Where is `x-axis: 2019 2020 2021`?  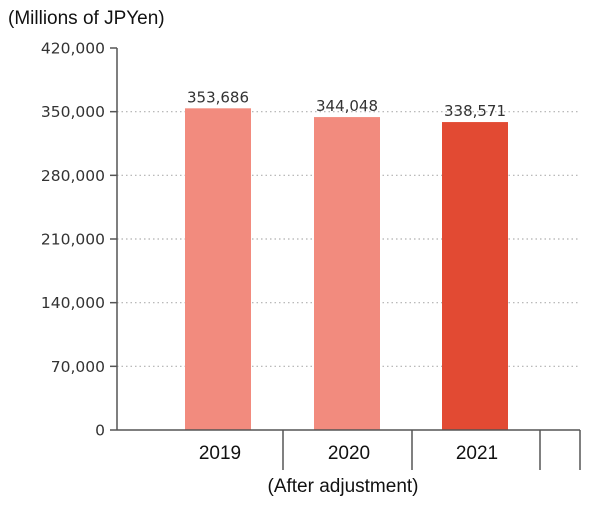
x-axis: 2019 2020 2021 is located at coordinates (349, 449).